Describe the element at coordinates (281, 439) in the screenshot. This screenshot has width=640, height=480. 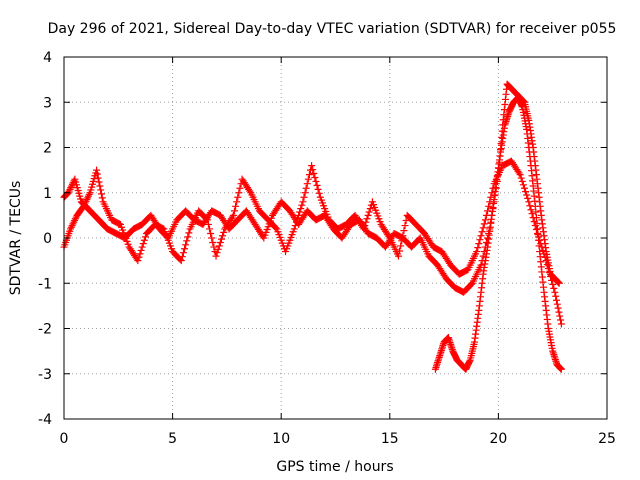
I see `x-tick-label: 10` at that location.